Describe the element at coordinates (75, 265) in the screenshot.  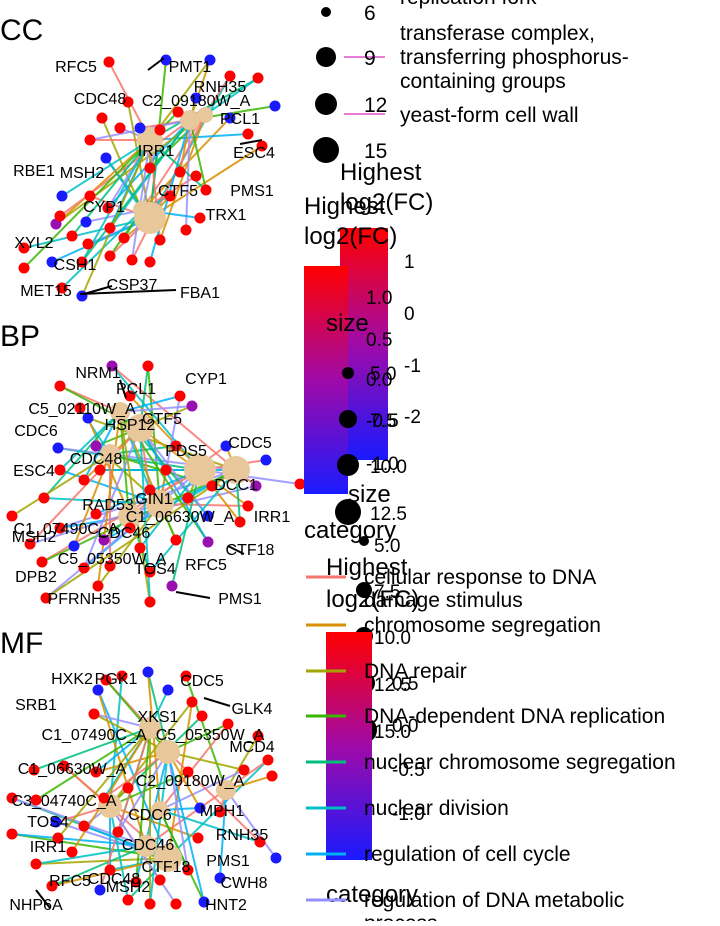
I see `gene-label: CSH1` at that location.